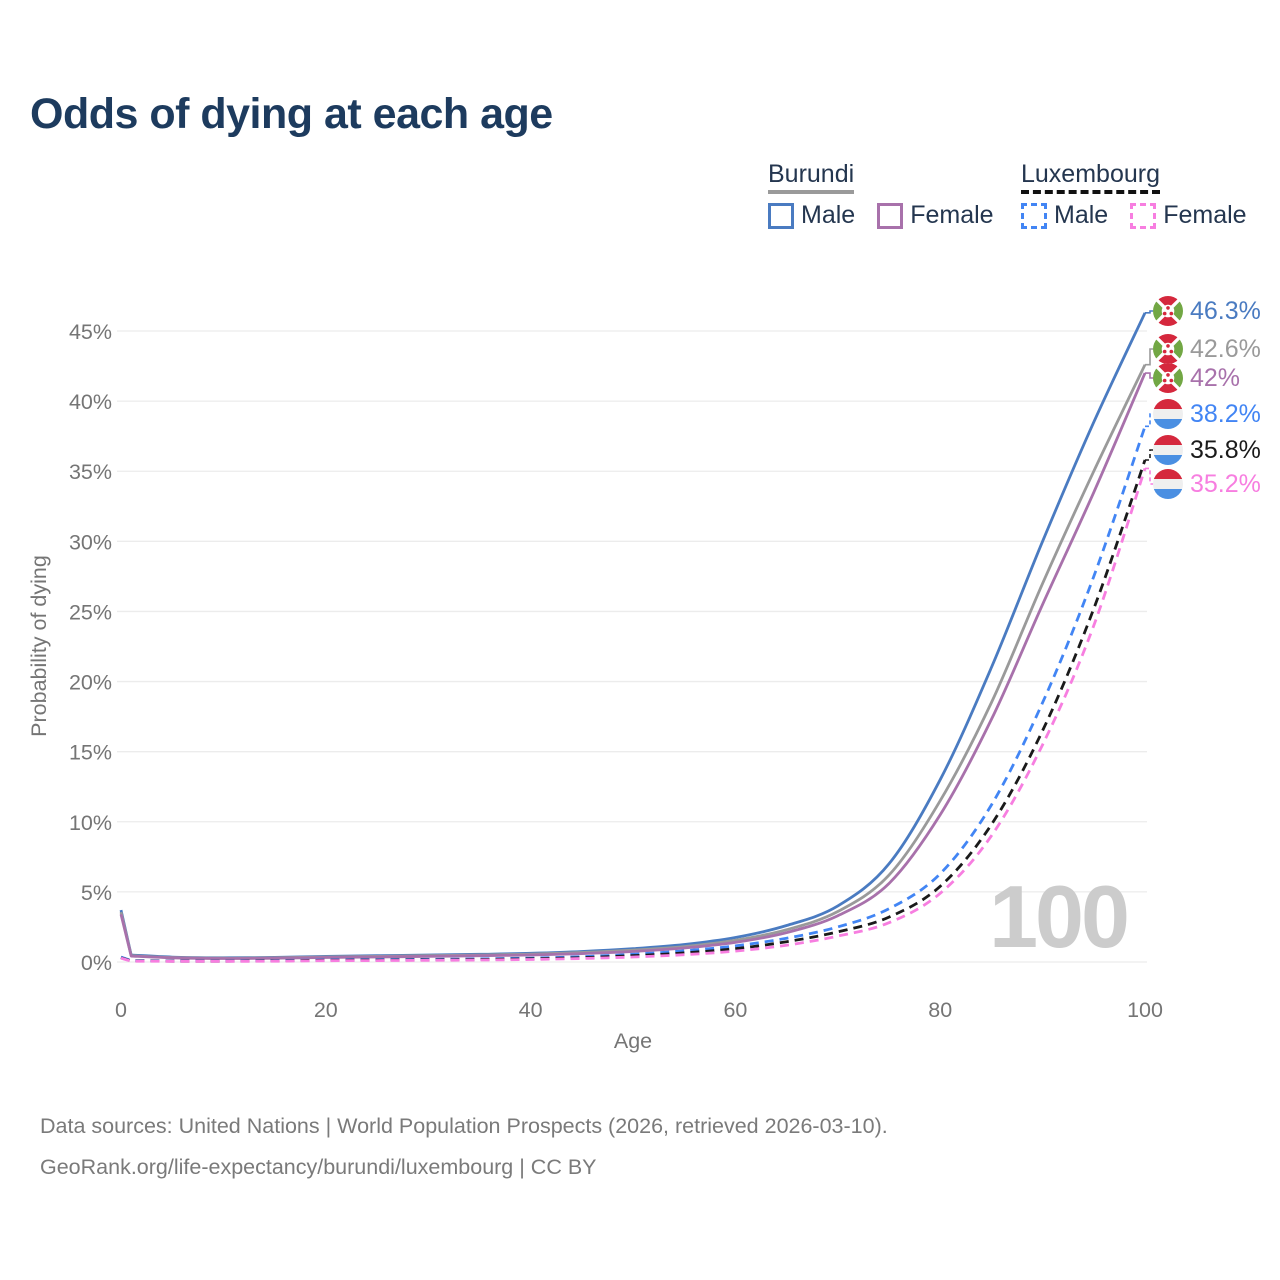 This screenshot has height=1280, width=1280. I want to click on end-label-burundi-both: 42.6%, so click(1207, 349).